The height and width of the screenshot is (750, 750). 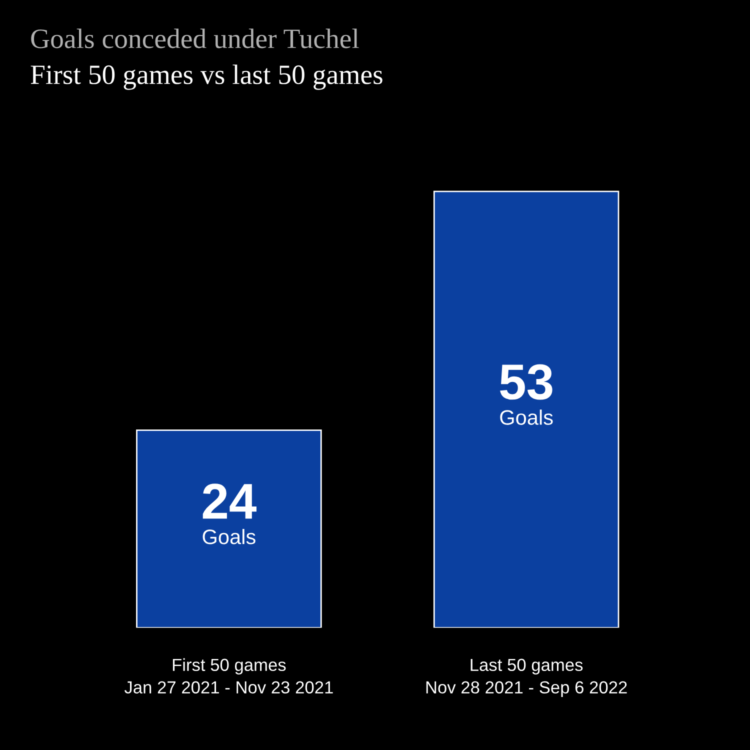 I want to click on data-label: 53 Goals, so click(x=526, y=394).